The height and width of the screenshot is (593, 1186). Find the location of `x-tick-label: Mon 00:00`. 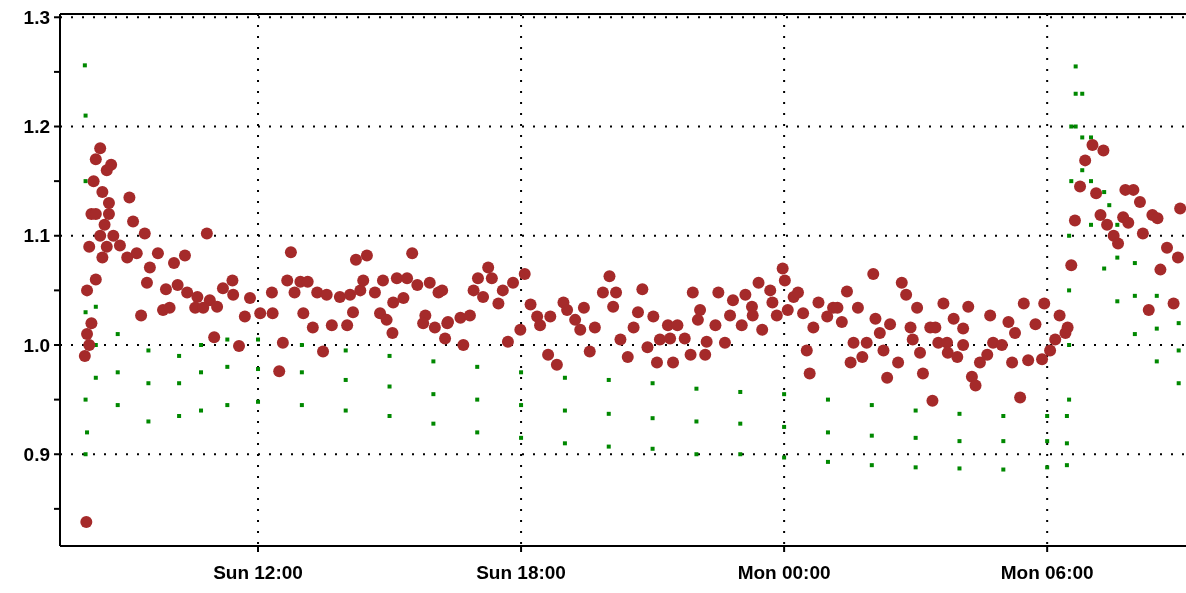

x-tick-label: Mon 00:00 is located at coordinates (784, 572).